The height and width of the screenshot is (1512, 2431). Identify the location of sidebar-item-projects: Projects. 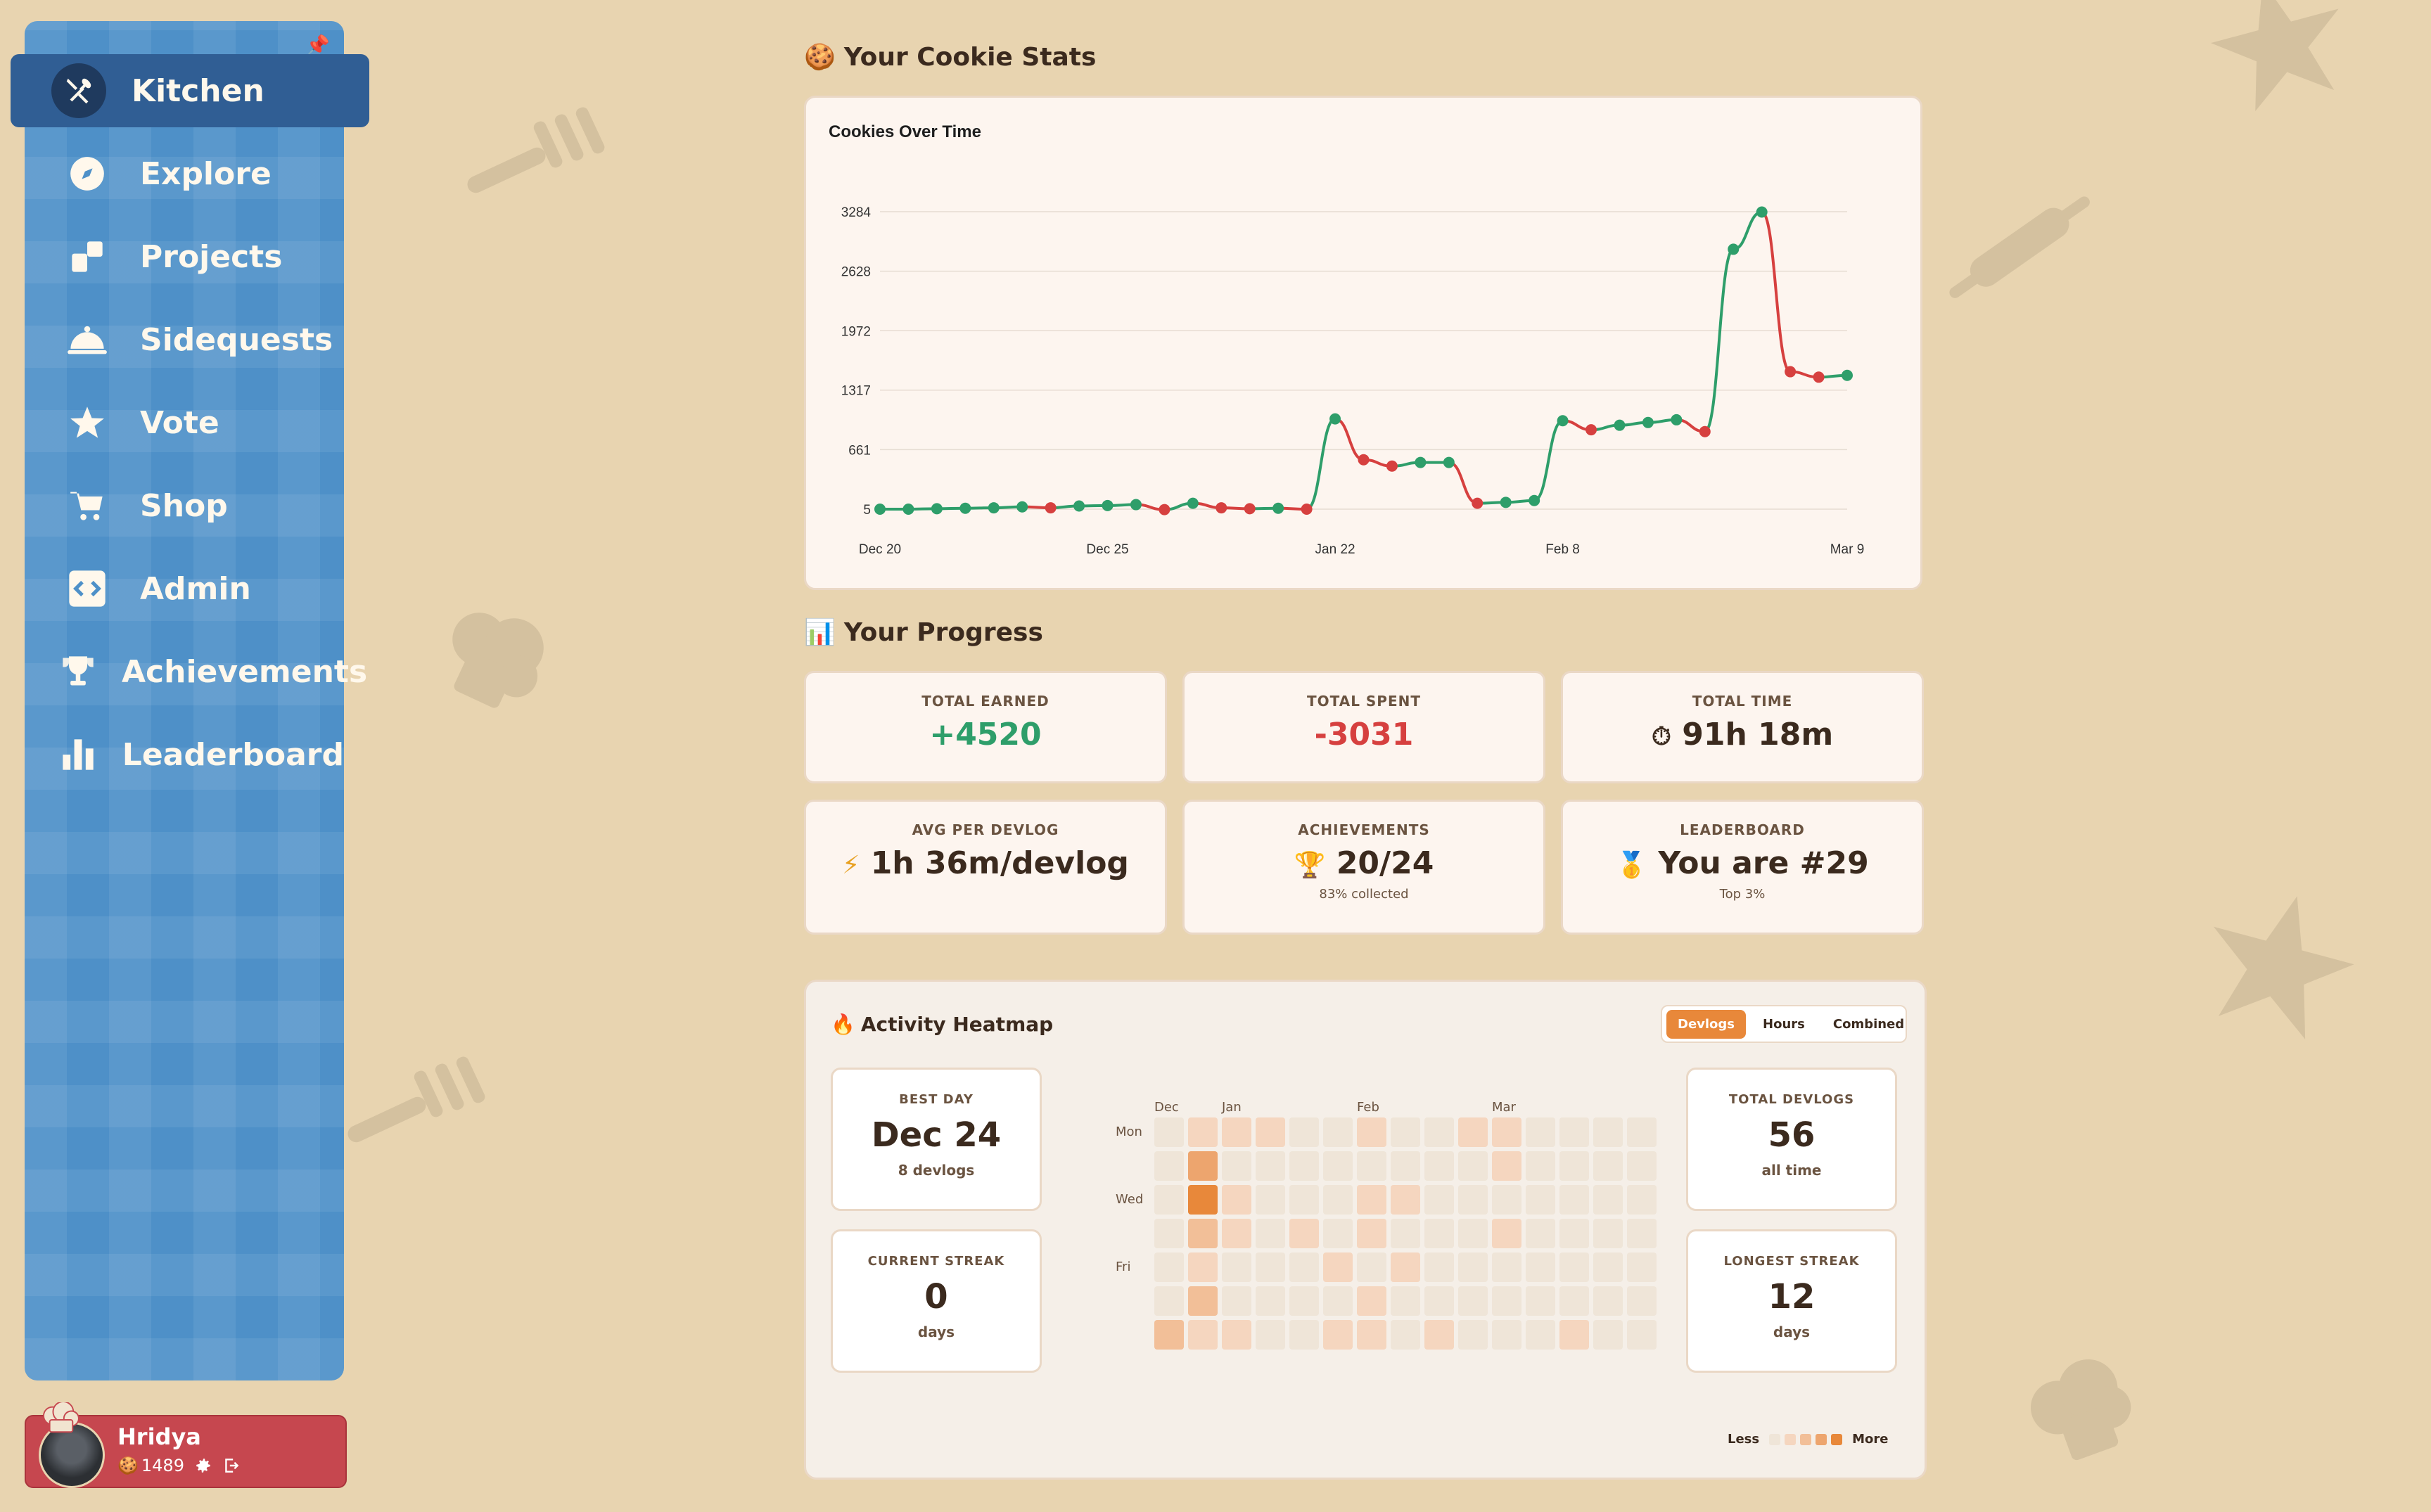
(185, 256).